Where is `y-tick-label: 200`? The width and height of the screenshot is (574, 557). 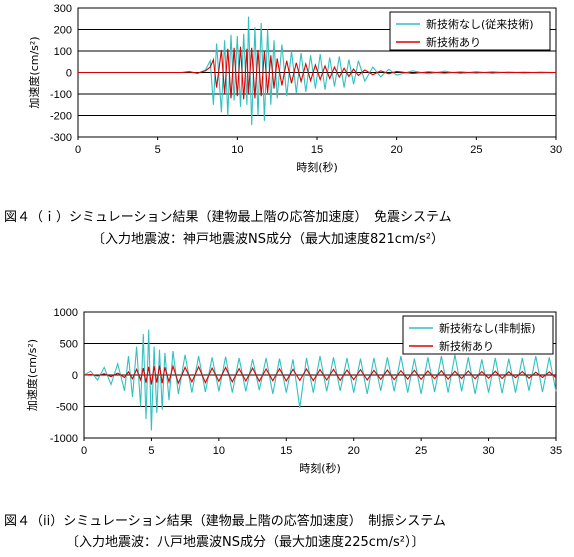 y-tick-label: 200 is located at coordinates (63, 31).